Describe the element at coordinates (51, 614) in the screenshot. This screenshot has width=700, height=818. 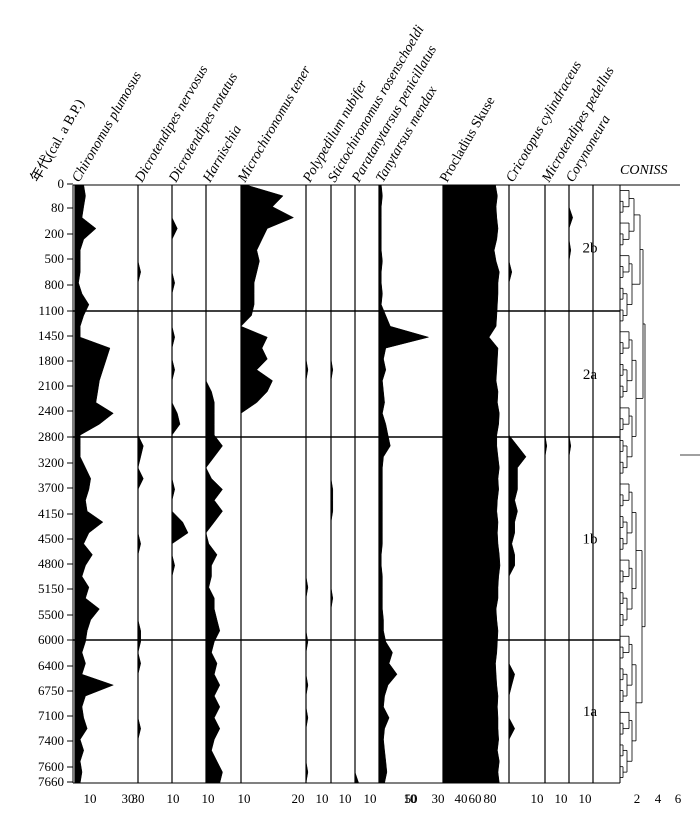
I see `y-tick-label: 5500` at that location.